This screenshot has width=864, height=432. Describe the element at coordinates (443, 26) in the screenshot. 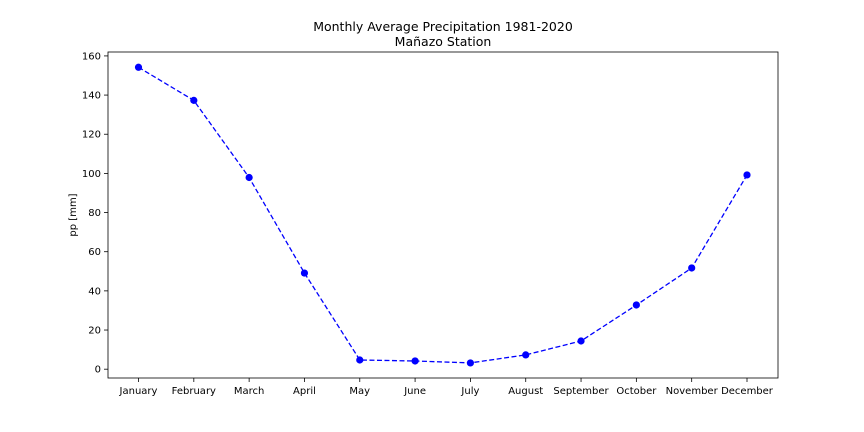

I see `chart-title: Monthly Average Precipitation 1981-2020` at that location.